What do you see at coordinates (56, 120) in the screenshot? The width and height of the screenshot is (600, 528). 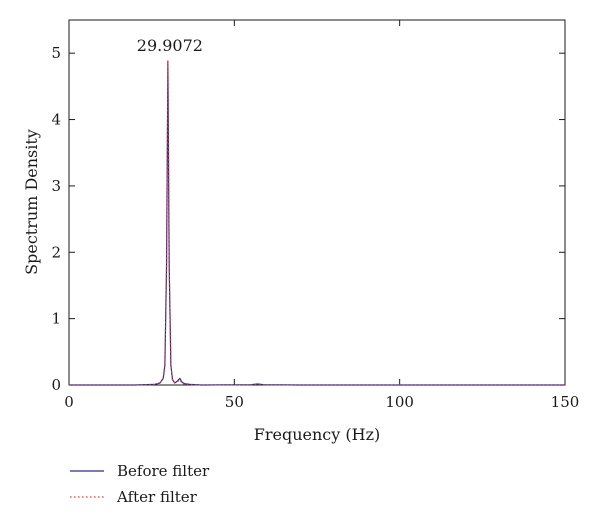 I see `y-tick-label: 4` at bounding box center [56, 120].